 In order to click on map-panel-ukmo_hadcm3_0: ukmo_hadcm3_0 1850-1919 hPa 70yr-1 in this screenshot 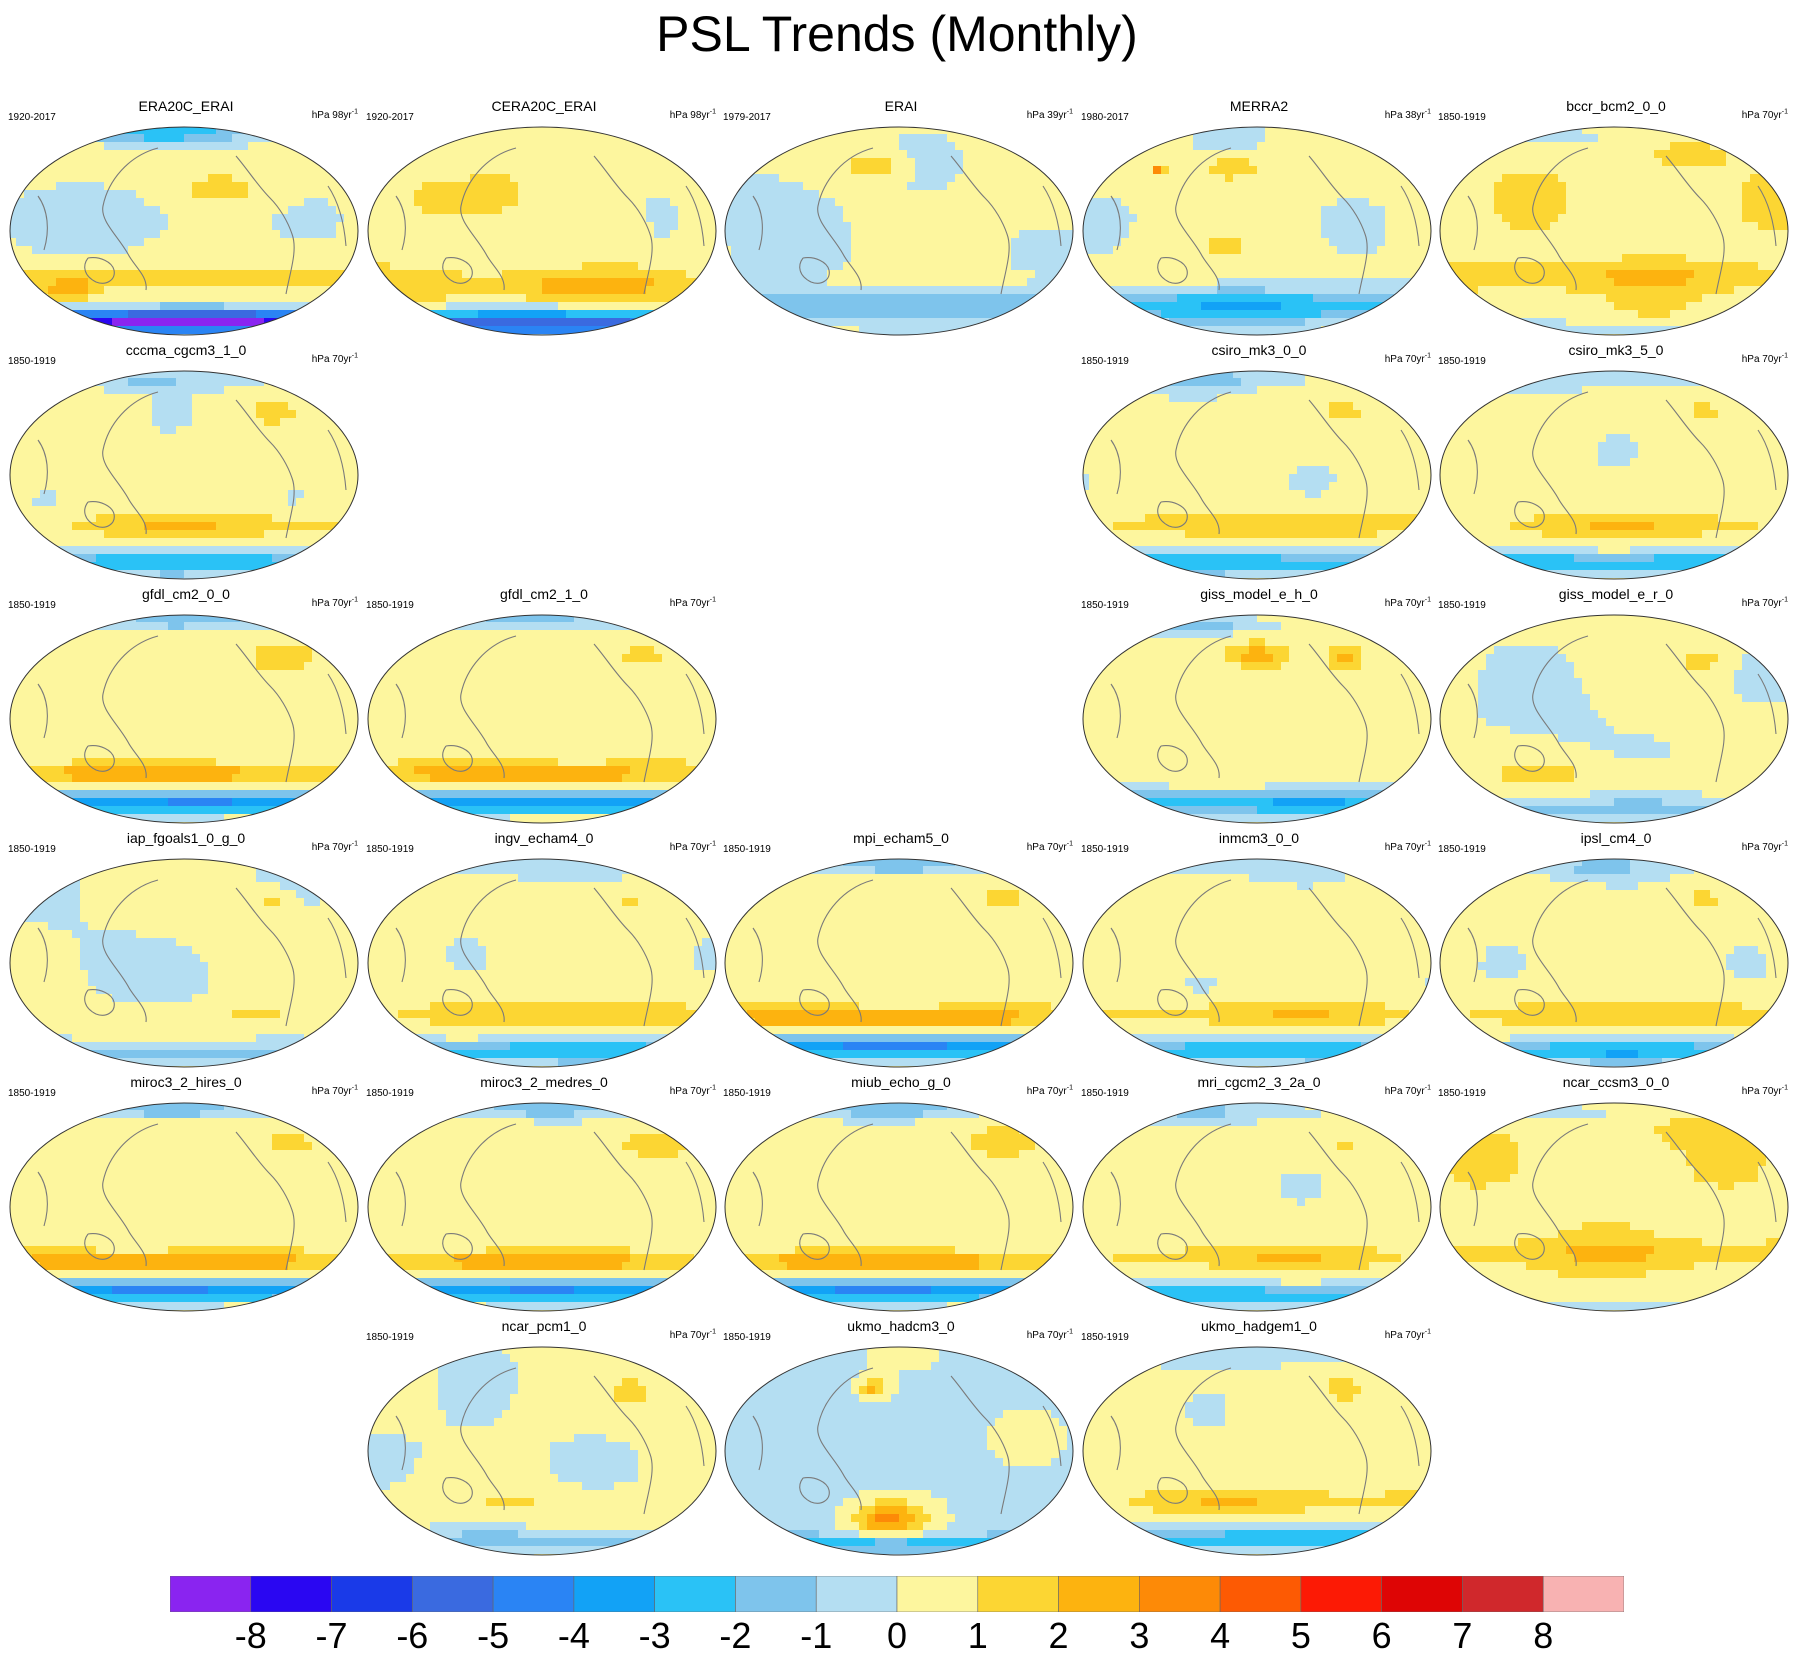, I will do `click(901, 1437)`.